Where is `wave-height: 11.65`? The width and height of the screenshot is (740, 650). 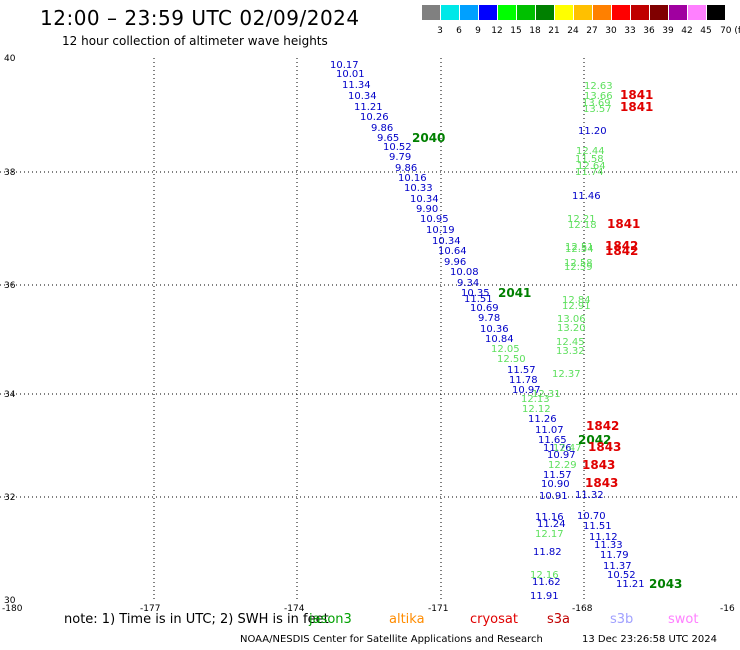
wave-height: 11.65 is located at coordinates (552, 440).